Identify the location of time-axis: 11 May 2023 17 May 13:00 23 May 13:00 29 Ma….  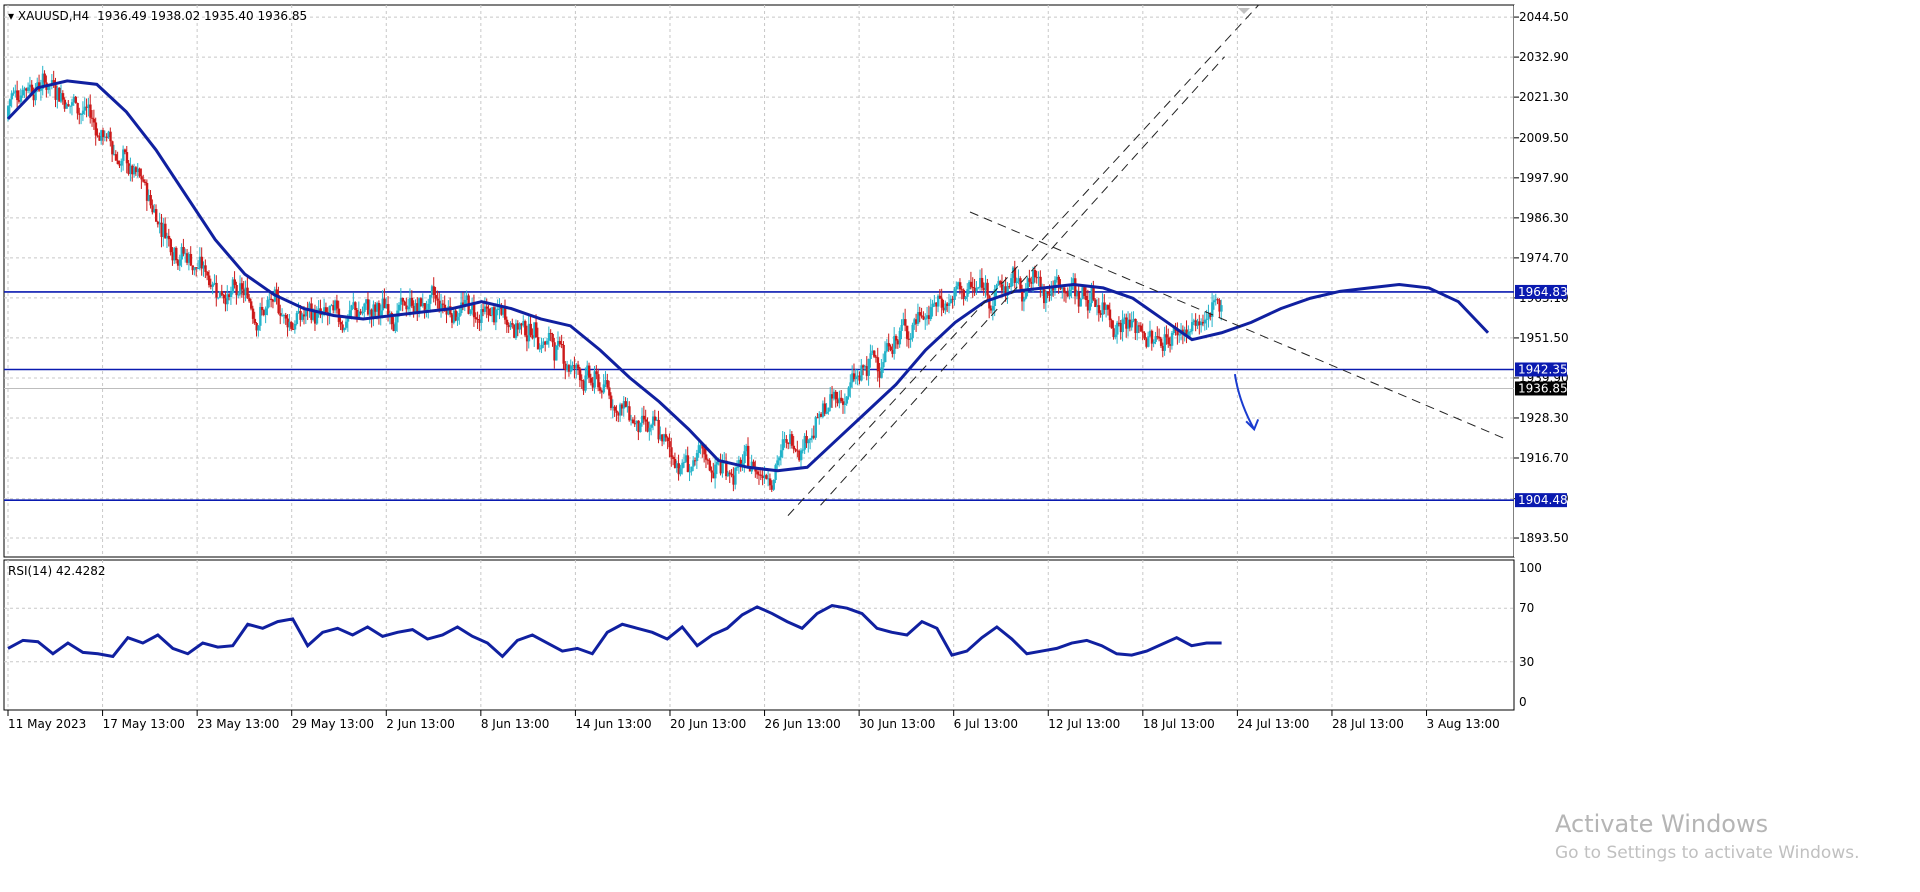
(753, 720).